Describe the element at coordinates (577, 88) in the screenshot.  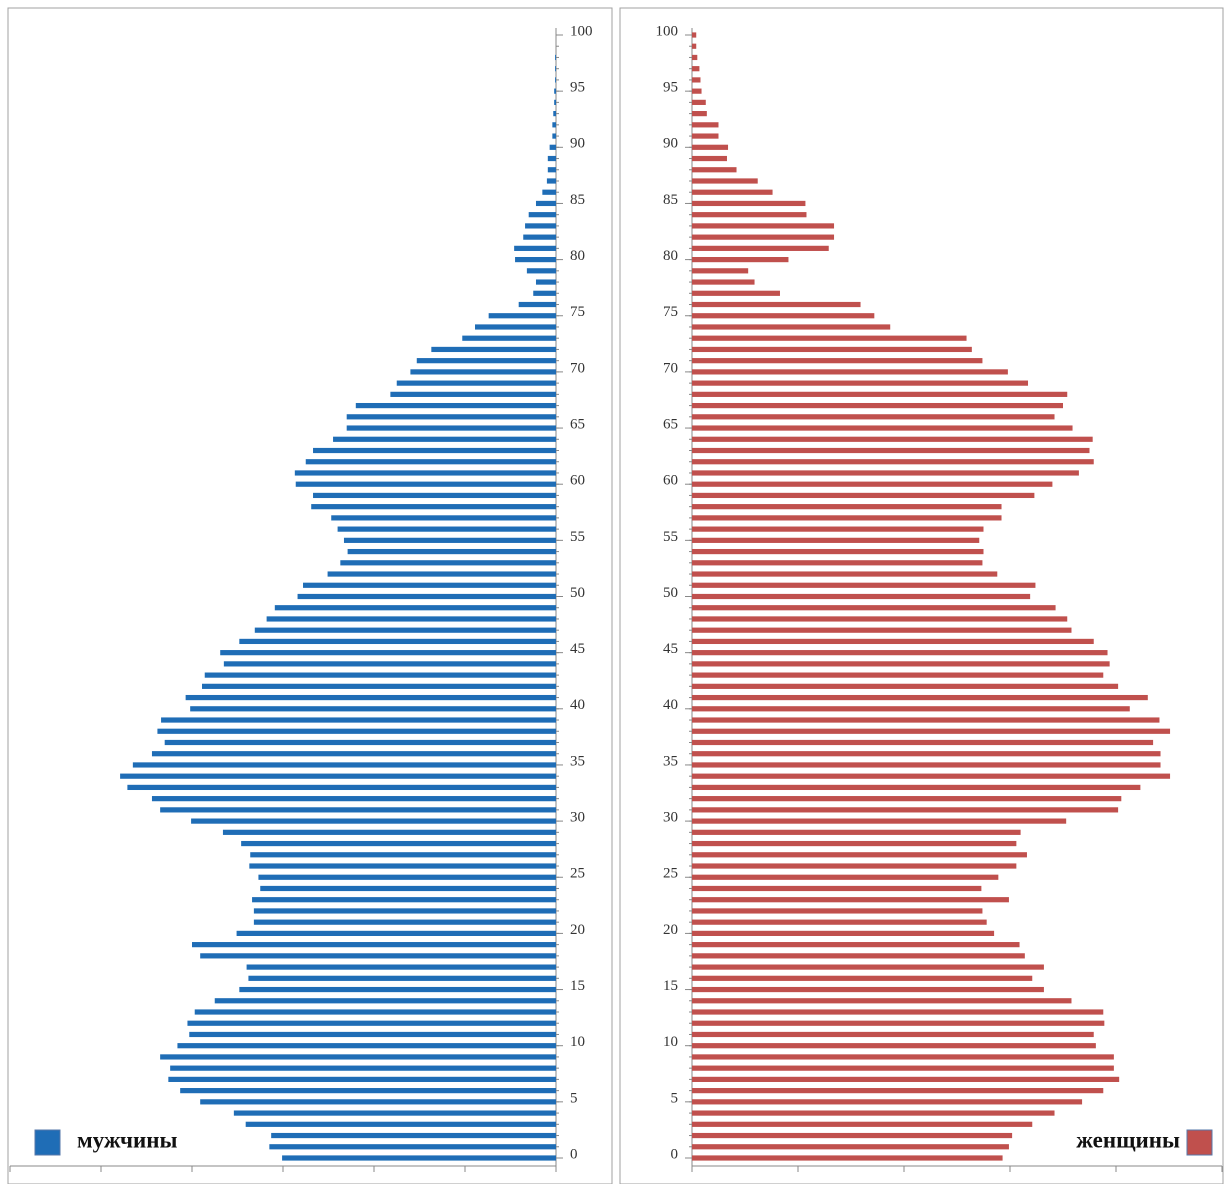
I see `y-tick-label: 95` at that location.